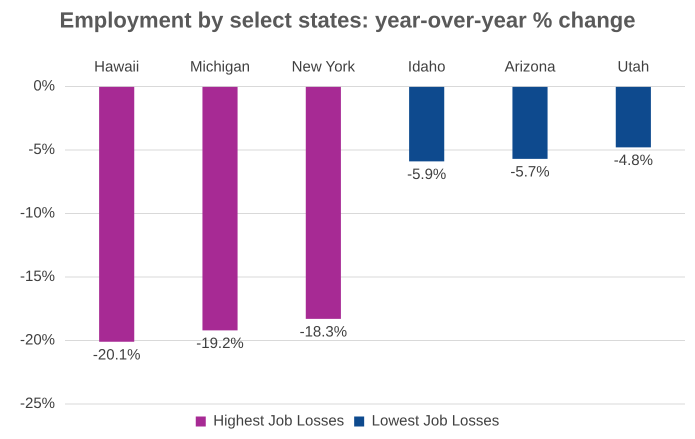 The width and height of the screenshot is (695, 439). I want to click on y-tick-label: -5%, so click(42, 149).